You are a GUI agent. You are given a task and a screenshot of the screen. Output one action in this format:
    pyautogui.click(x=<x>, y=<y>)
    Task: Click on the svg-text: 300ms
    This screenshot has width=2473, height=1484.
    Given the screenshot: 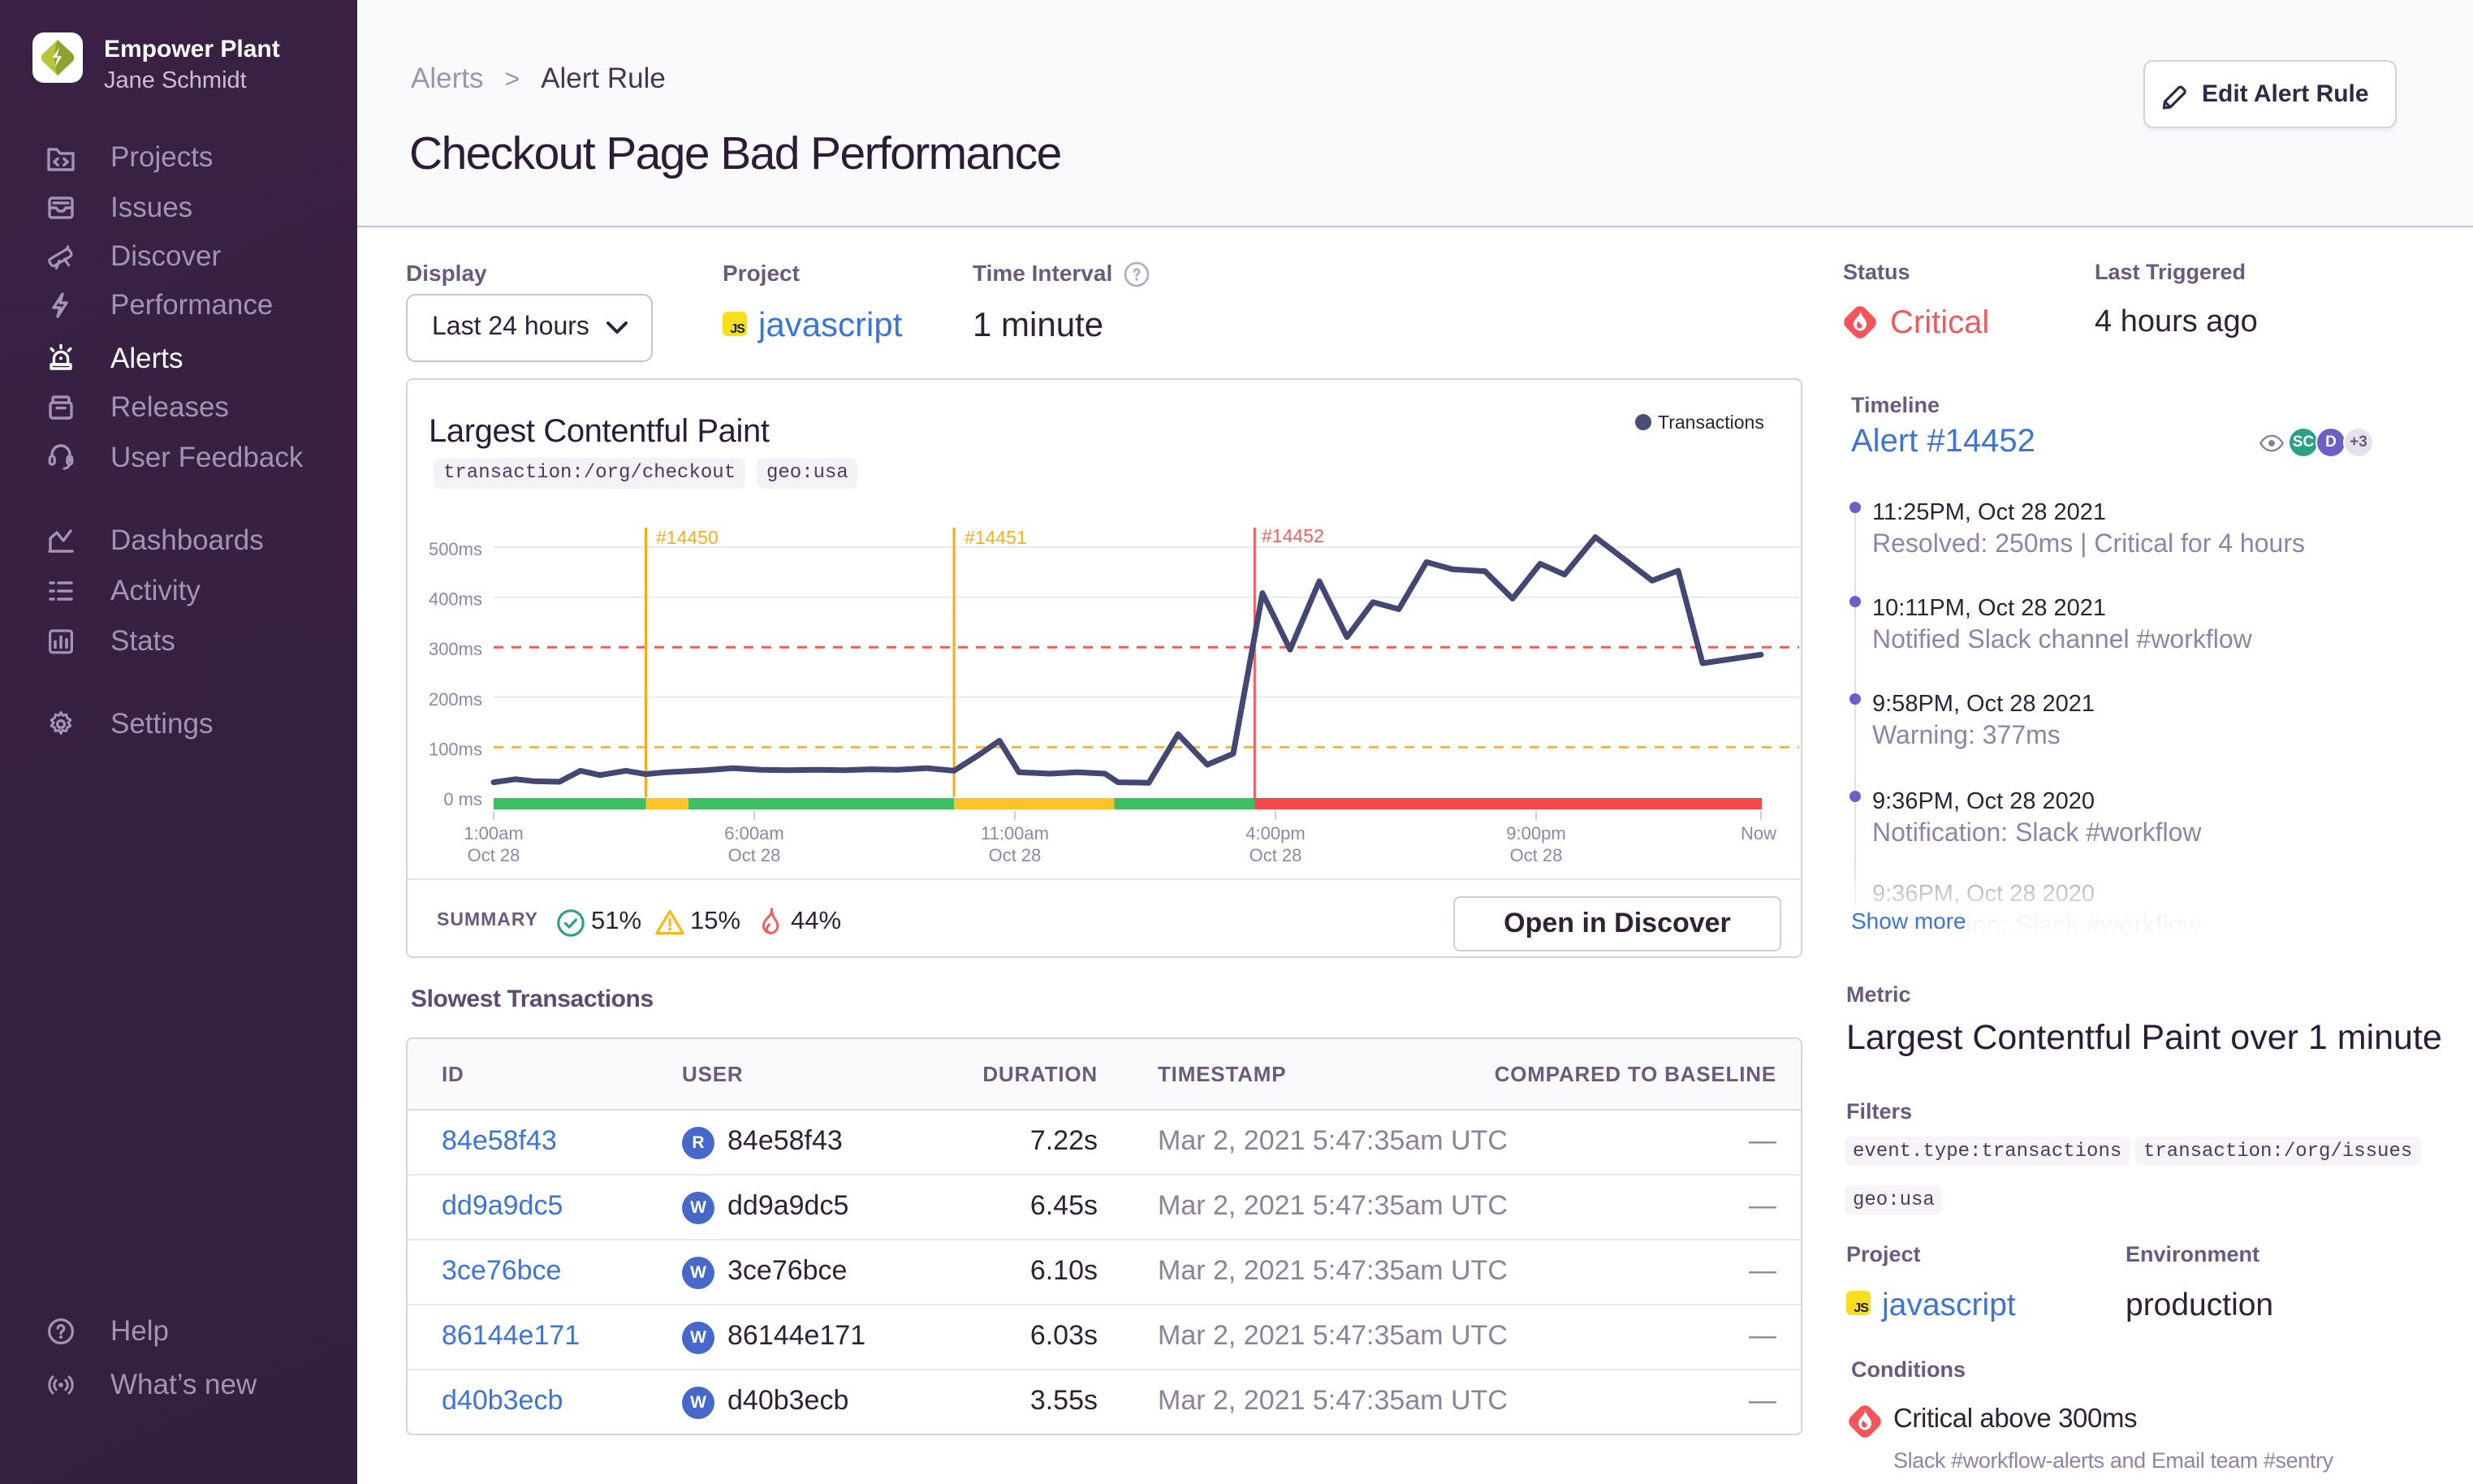 What is the action you would take?
    pyautogui.click(x=456, y=649)
    